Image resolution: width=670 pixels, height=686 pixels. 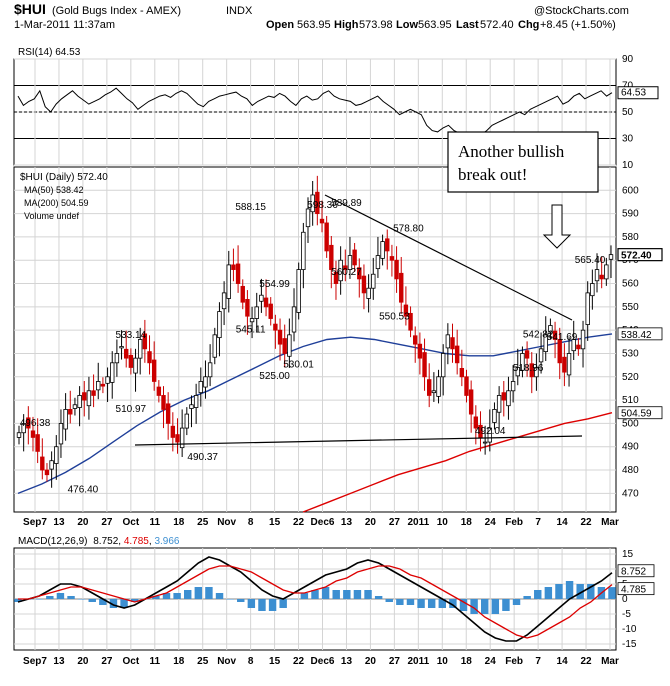 I want to click on price-right-badge, so click(x=640, y=334).